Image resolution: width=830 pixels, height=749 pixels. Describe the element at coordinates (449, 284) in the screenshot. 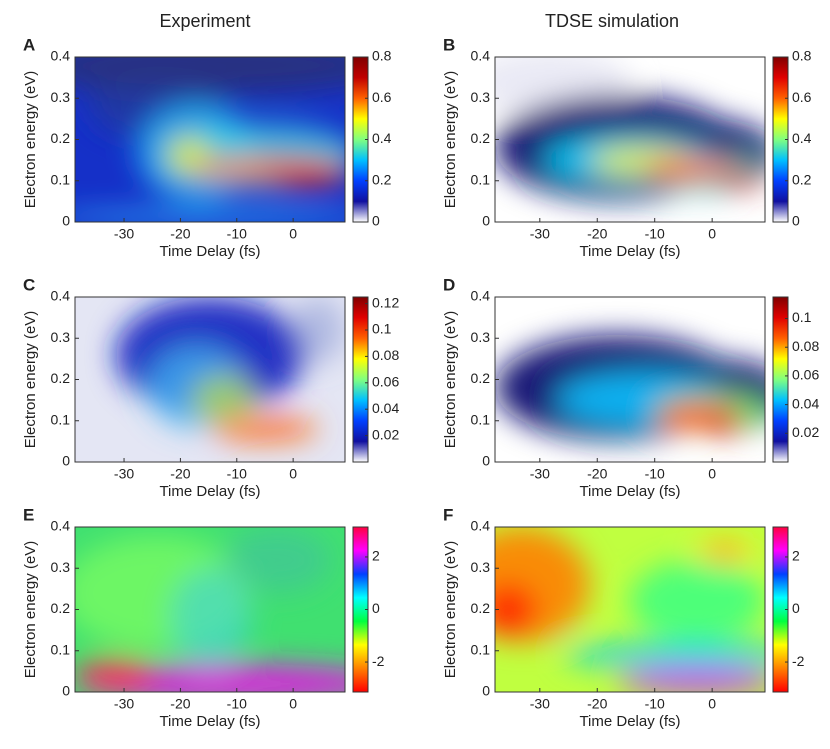

I see `panel-letter: D` at that location.